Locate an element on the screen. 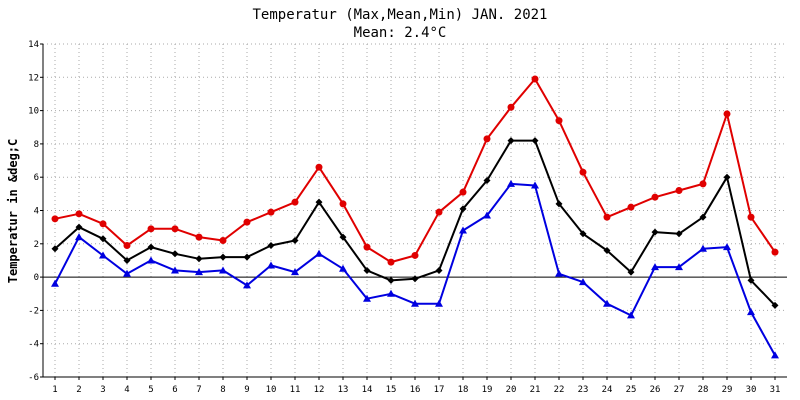 Image resolution: width=800 pixels, height=400 pixels. x-tick-label: 13 is located at coordinates (343, 390).